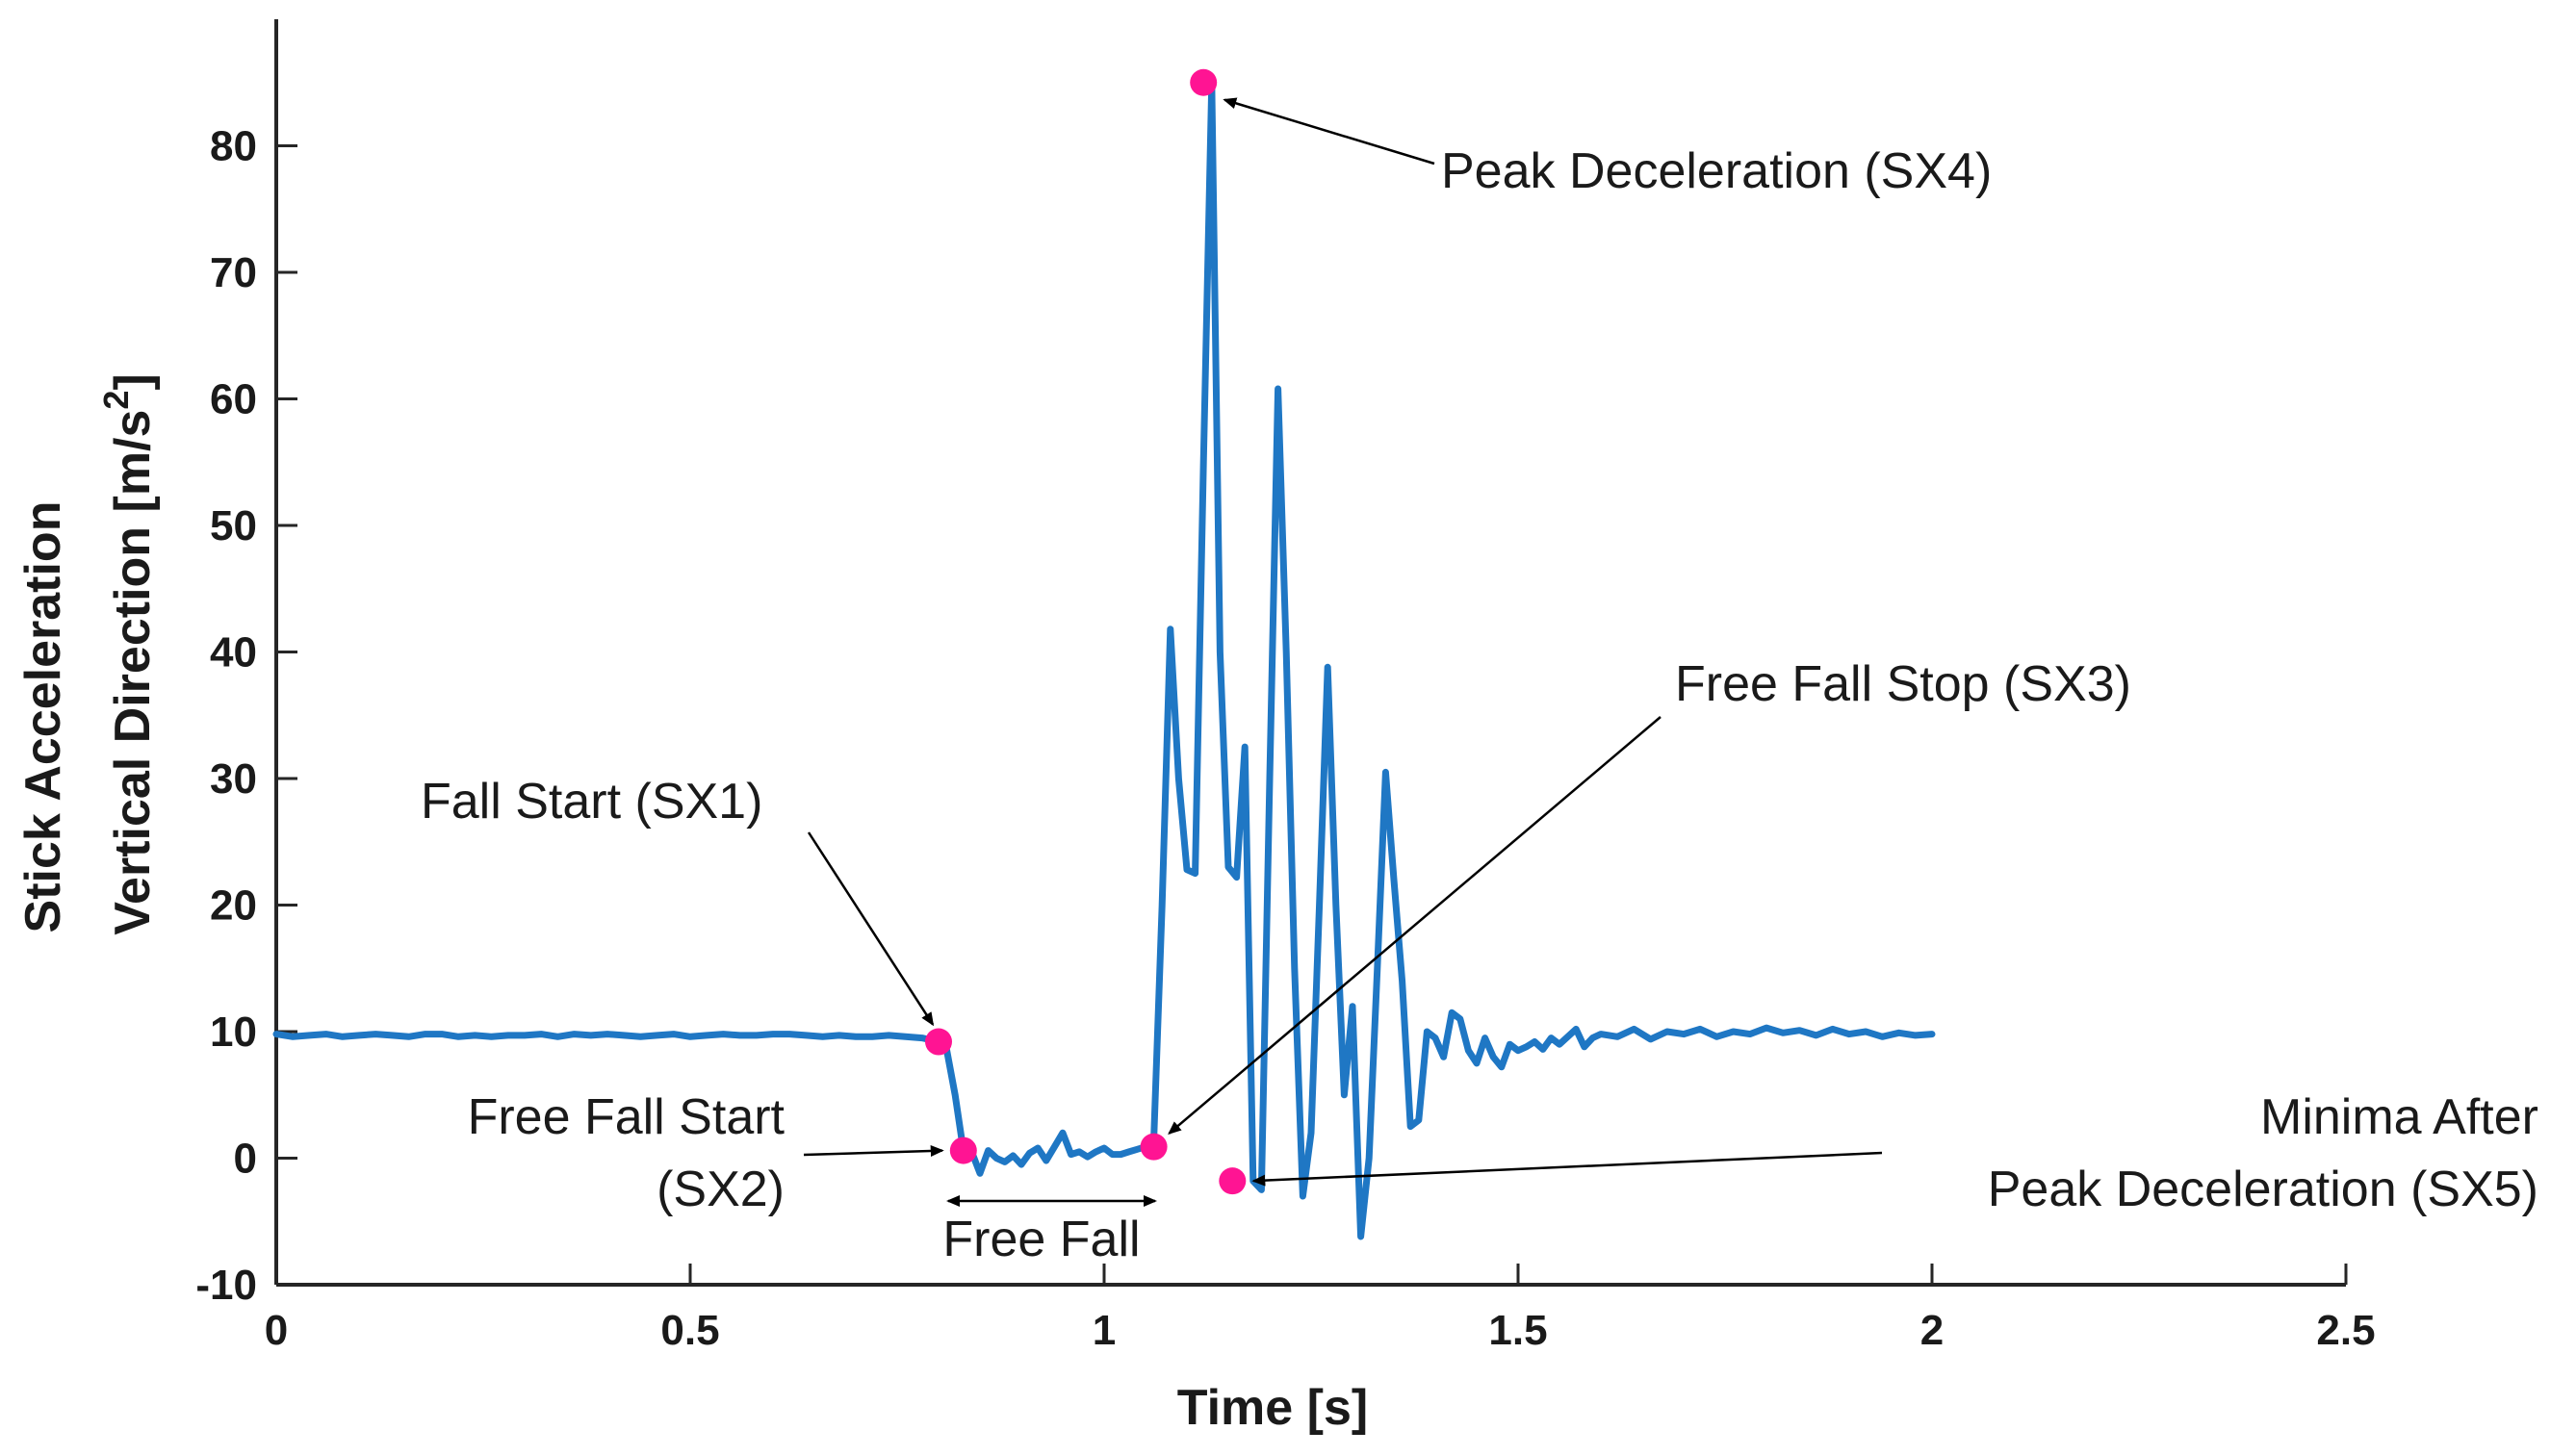 This screenshot has width=2550, height=1456. Describe the element at coordinates (233, 1032) in the screenshot. I see `y-tick-label: 10` at that location.